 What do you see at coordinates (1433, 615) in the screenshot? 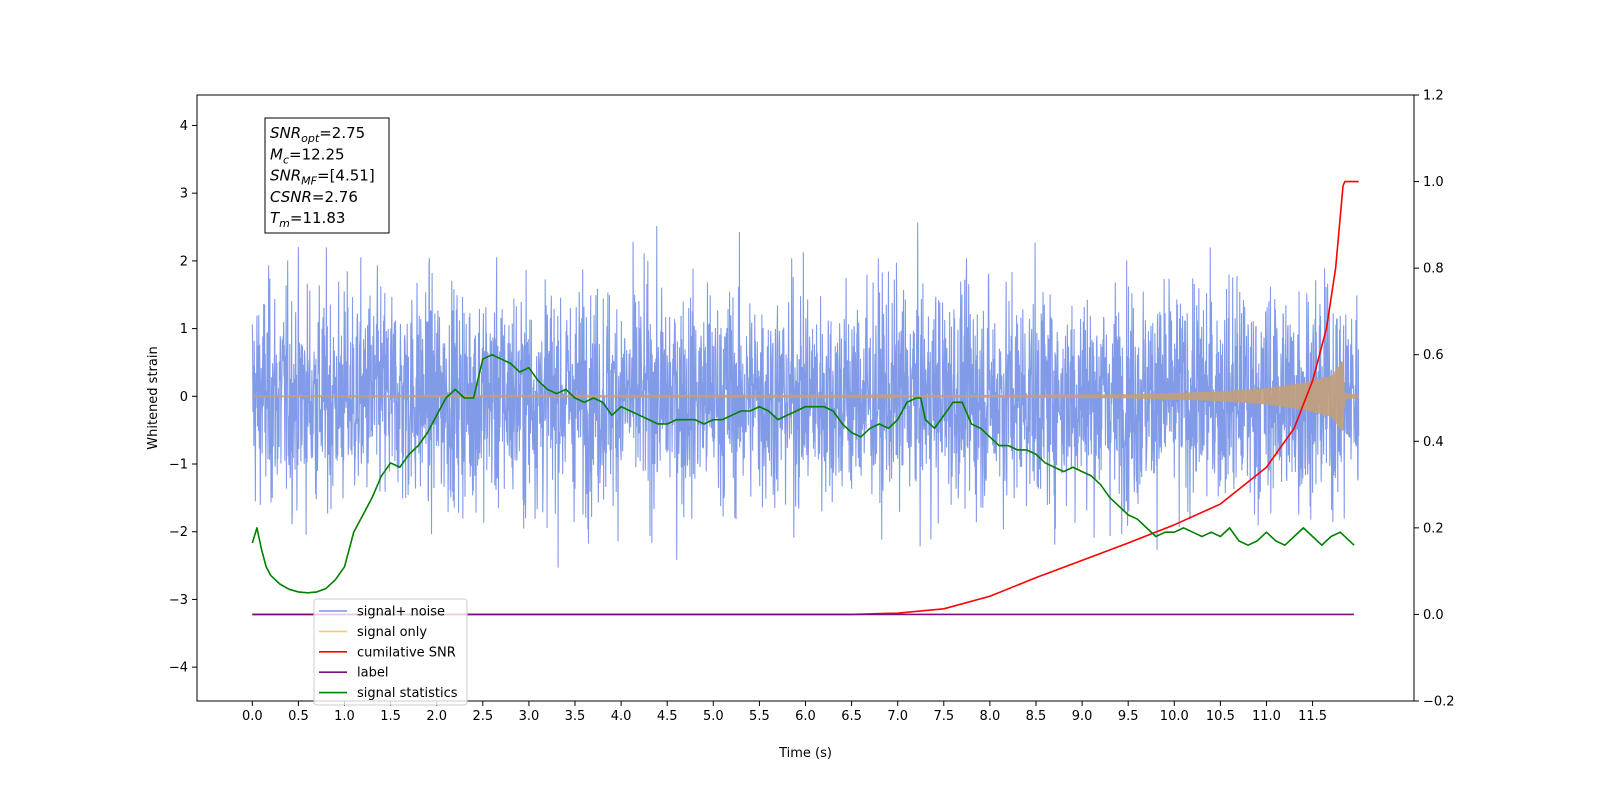
I see `y-tick-label-right: 0.0` at bounding box center [1433, 615].